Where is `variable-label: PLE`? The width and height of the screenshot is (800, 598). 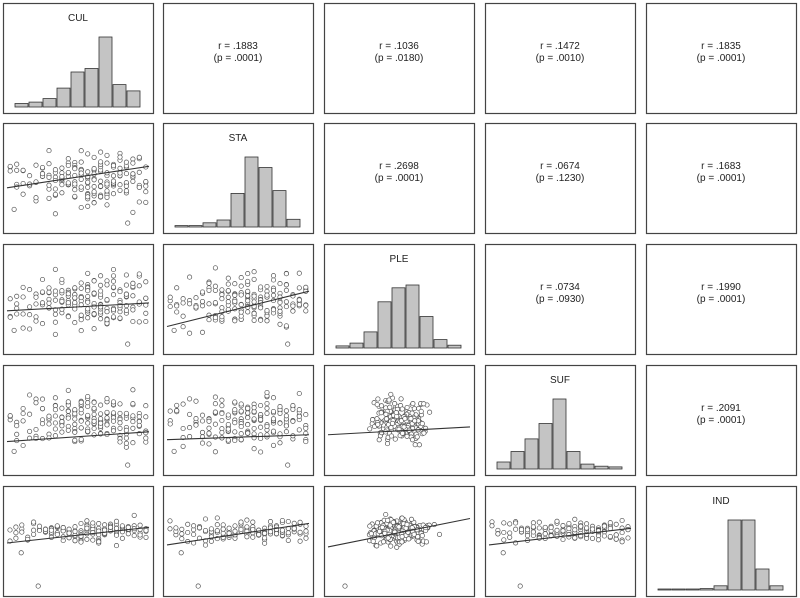 variable-label: PLE is located at coordinates (399, 259).